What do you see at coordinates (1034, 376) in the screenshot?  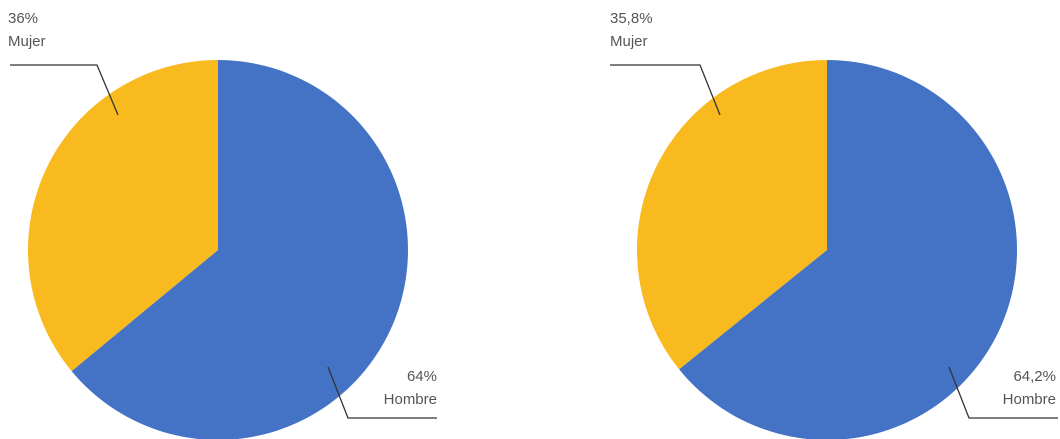 I see `data-label-percent-hombre: 64,2%` at bounding box center [1034, 376].